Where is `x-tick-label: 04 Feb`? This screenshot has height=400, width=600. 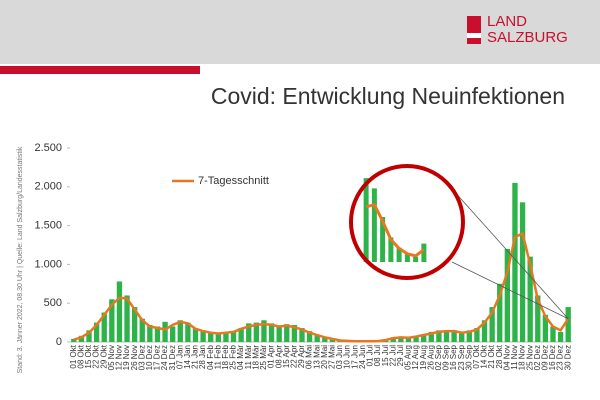 x-tick-label: 04 Feb is located at coordinates (210, 356).